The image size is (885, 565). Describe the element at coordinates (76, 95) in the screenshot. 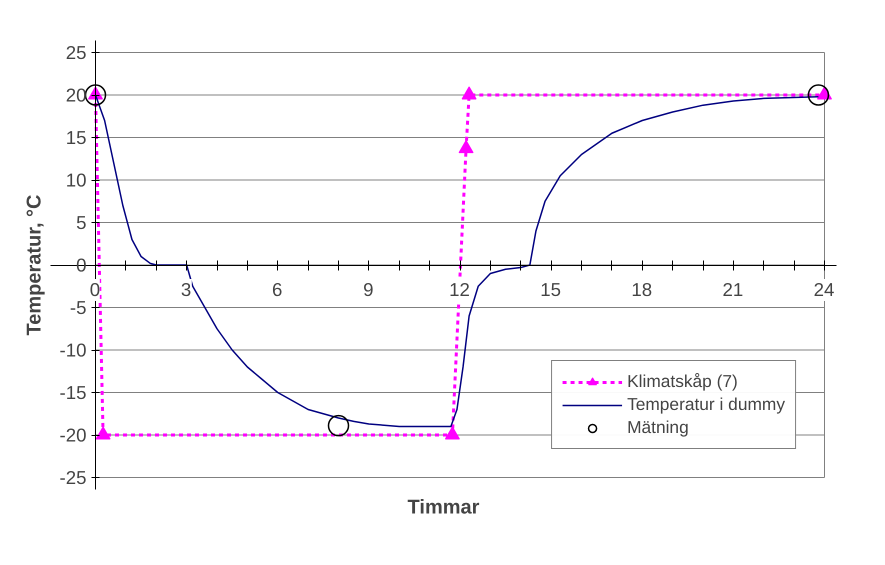

I see `y-tick-label: 20` at that location.